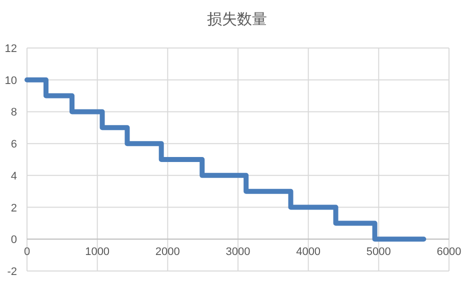 This screenshot has height=282, width=474. What do you see at coordinates (308, 252) in the screenshot?
I see `x-tick-label: 4000` at bounding box center [308, 252].